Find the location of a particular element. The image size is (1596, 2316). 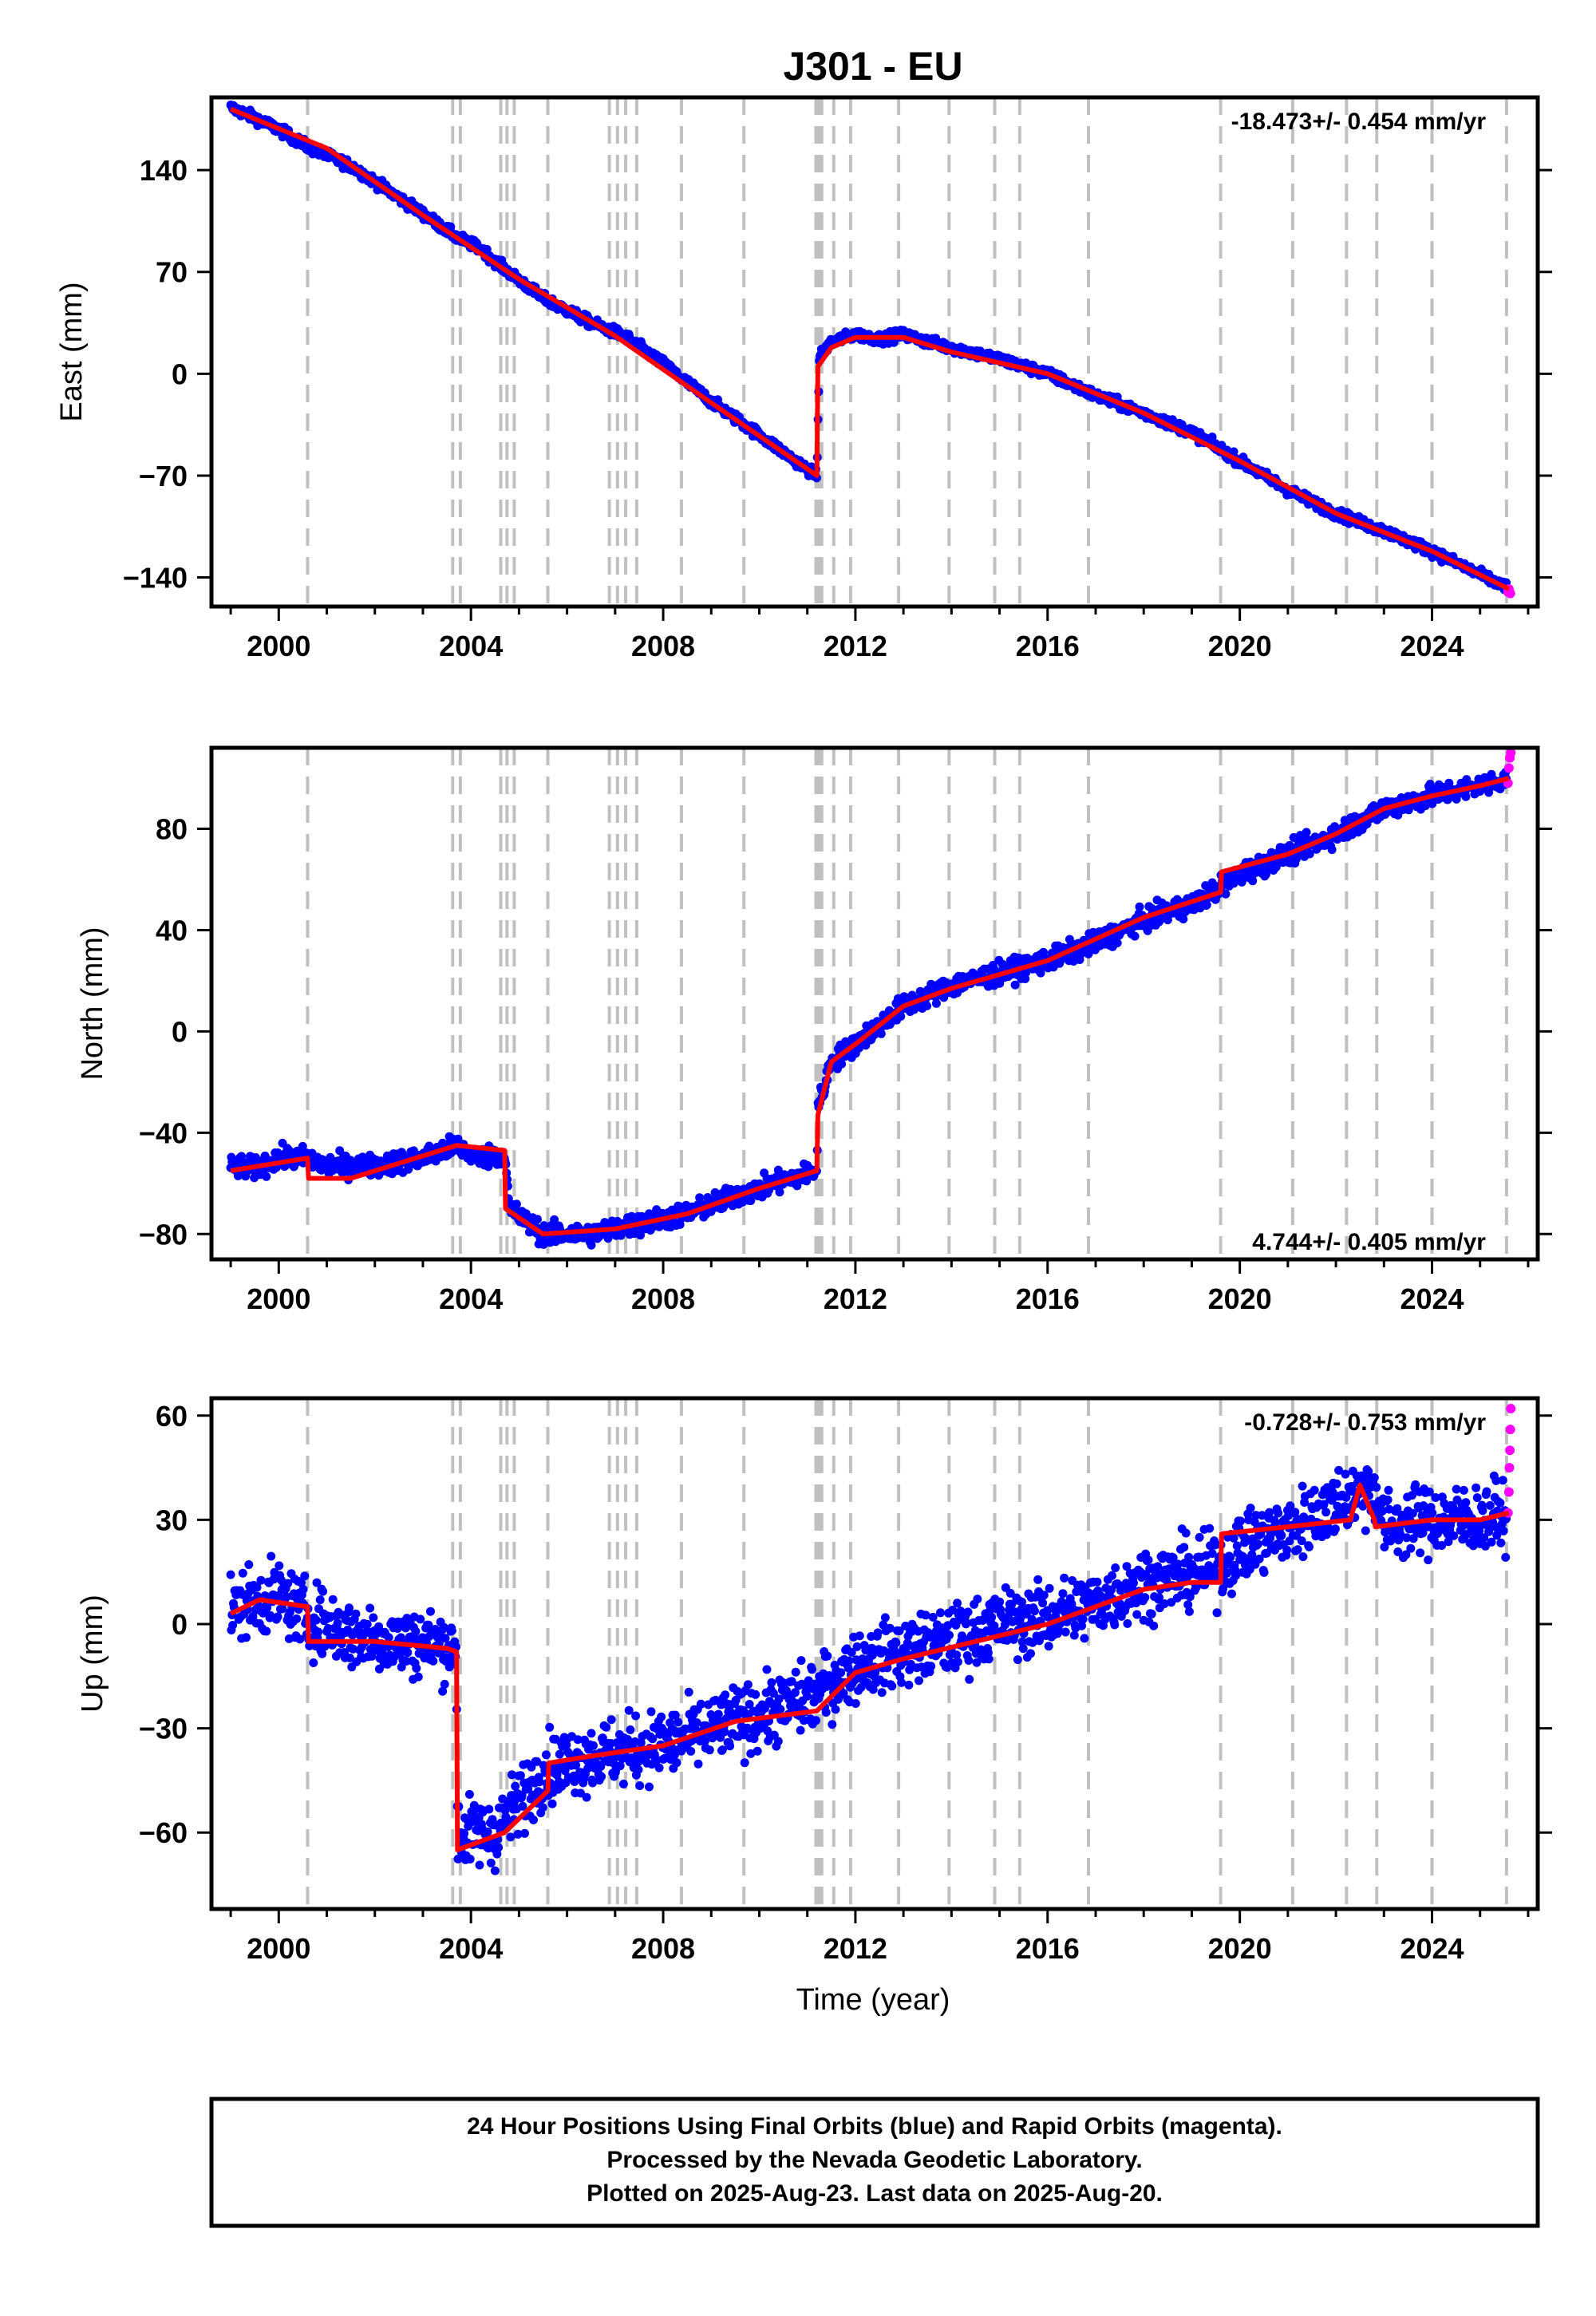

east-y-tick-label: 140 is located at coordinates (164, 170).